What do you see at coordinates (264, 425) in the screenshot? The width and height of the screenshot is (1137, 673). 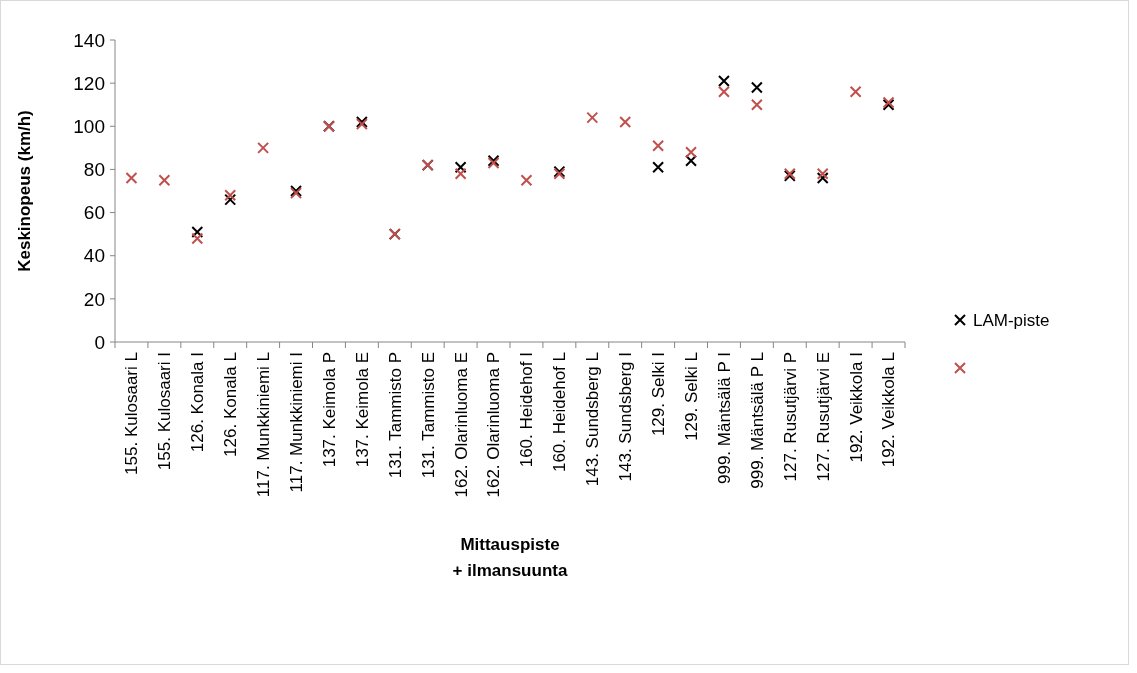 I see `x-tick-label: 117. Munkkiniemi L` at bounding box center [264, 425].